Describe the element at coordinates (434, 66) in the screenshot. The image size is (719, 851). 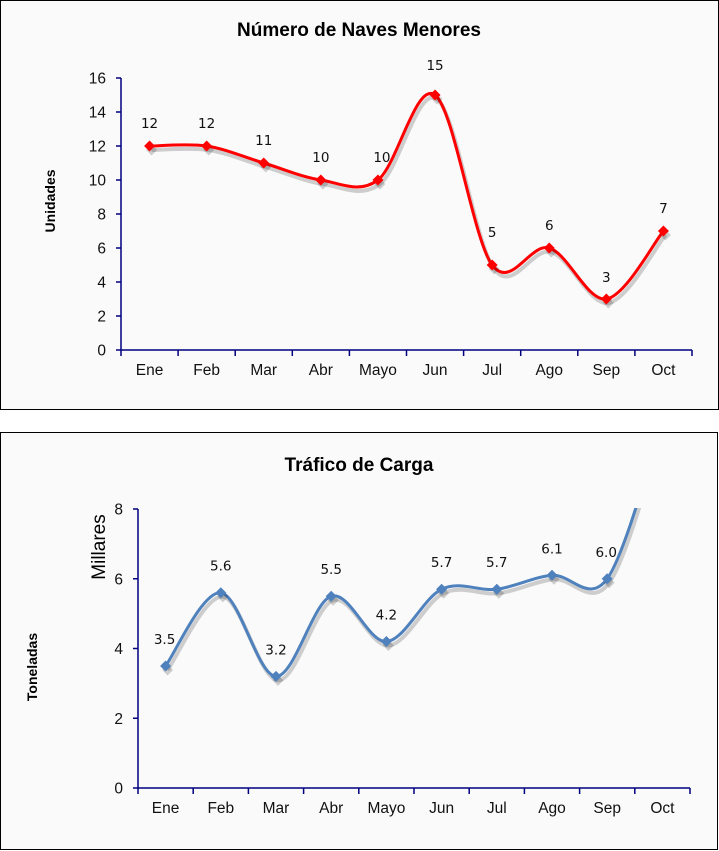
I see `data-label: 15` at that location.